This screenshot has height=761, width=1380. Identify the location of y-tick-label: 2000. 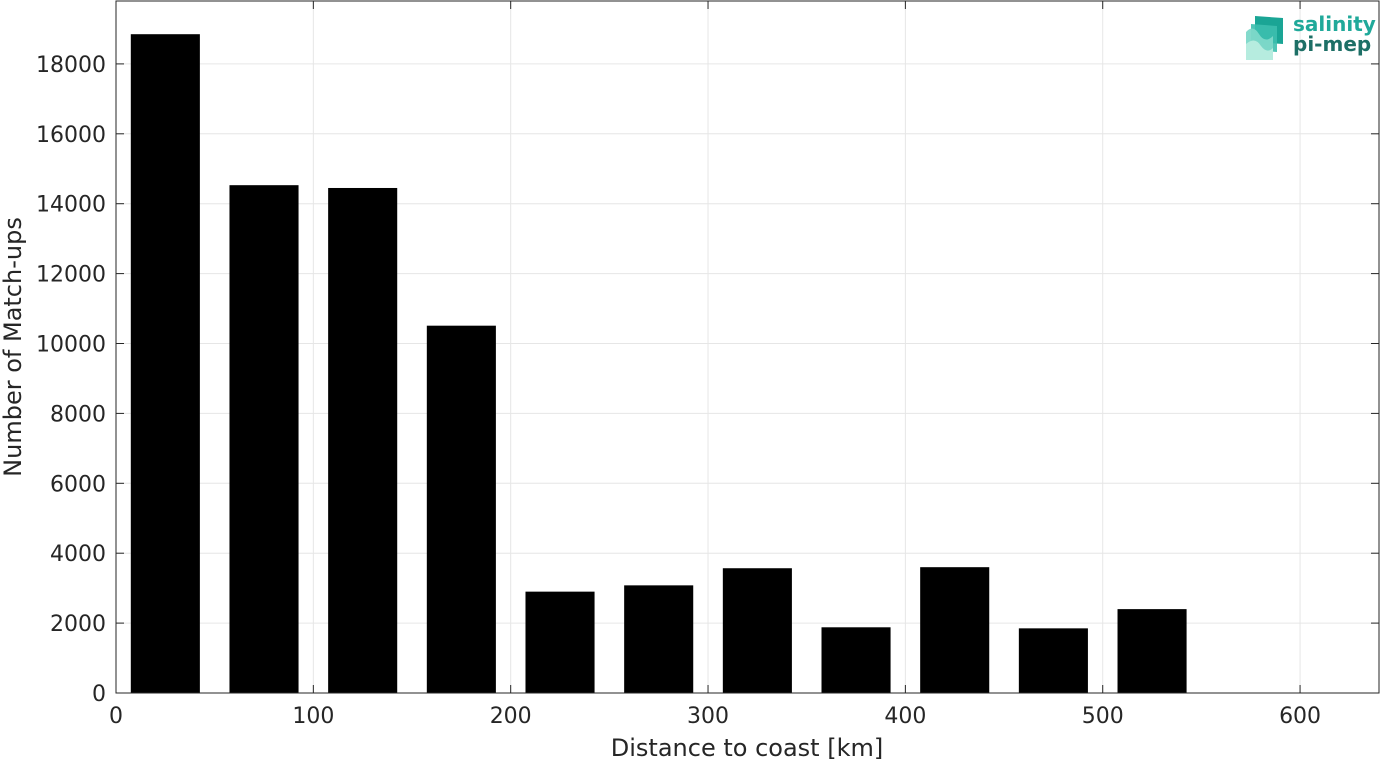
(78, 624).